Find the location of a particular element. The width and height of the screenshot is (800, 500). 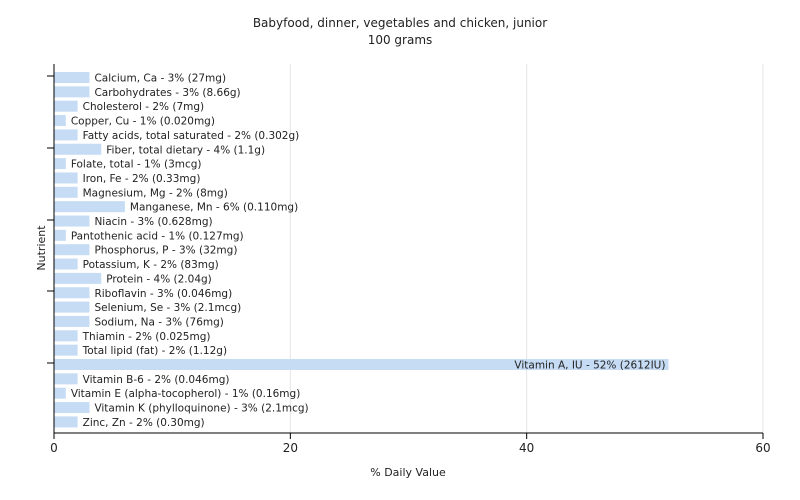

x-tick-label-1: 0 is located at coordinates (54, 448).